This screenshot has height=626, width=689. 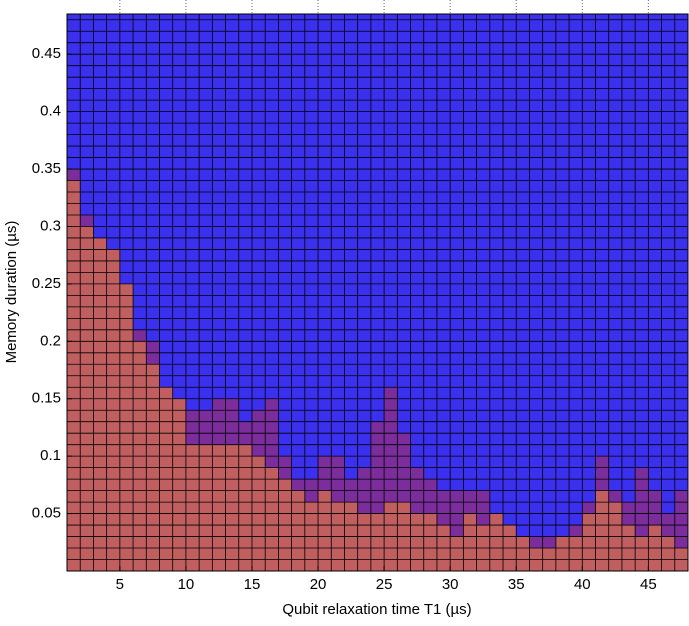 What do you see at coordinates (516, 584) in the screenshot?
I see `x-tick-label: 35` at bounding box center [516, 584].